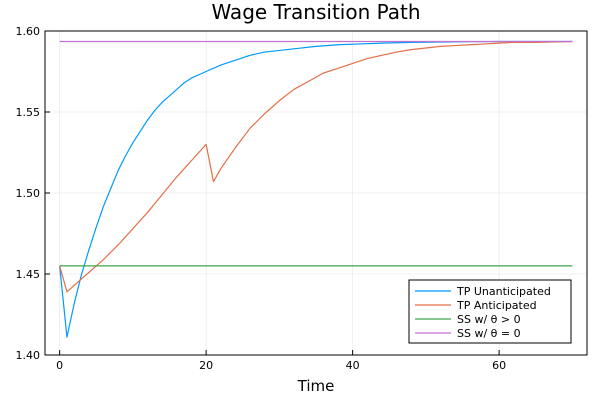  Describe the element at coordinates (28, 31) in the screenshot. I see `y-tick-label: 1.60` at that location.